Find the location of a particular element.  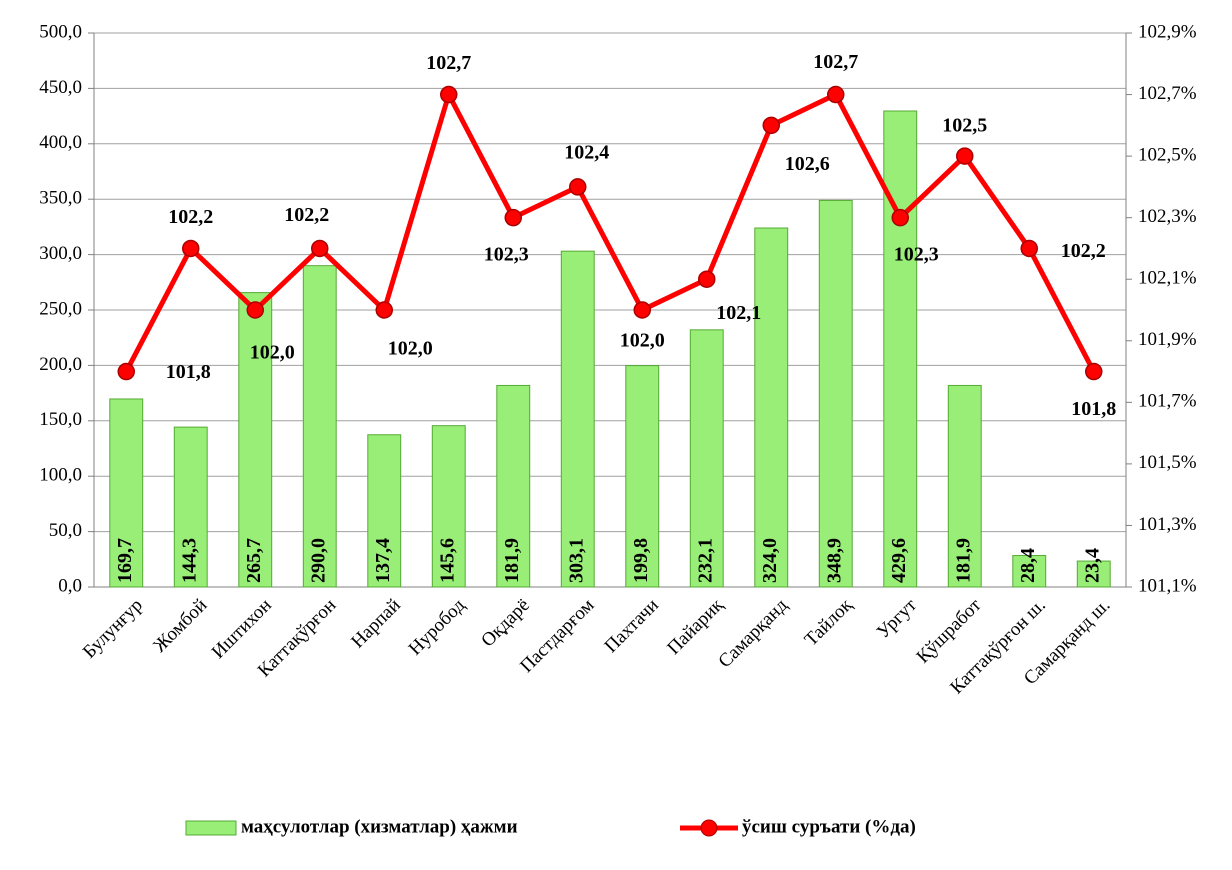

y2-tick-label: 101,3% is located at coordinates (1167, 524).